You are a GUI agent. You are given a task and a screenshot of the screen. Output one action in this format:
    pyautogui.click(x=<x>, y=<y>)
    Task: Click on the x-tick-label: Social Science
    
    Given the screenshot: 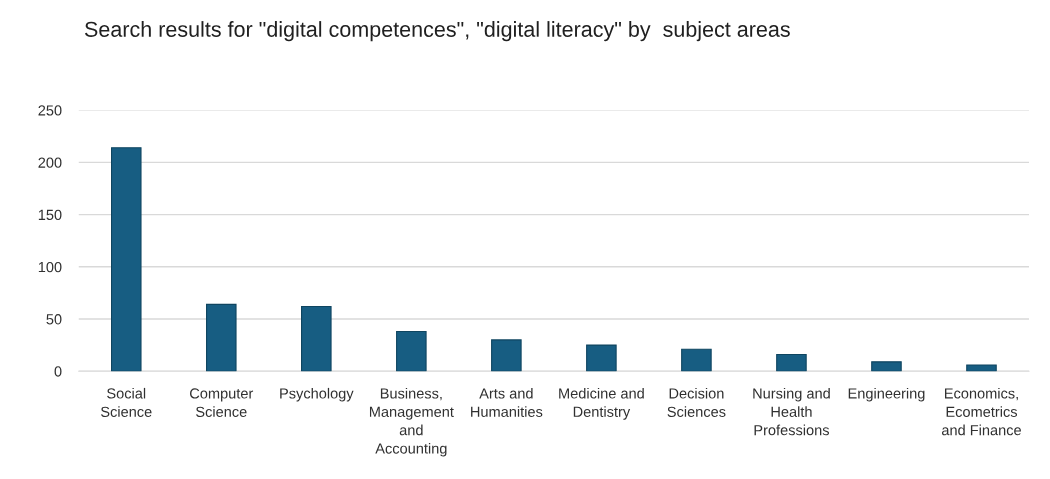 What is the action you would take?
    pyautogui.click(x=126, y=402)
    